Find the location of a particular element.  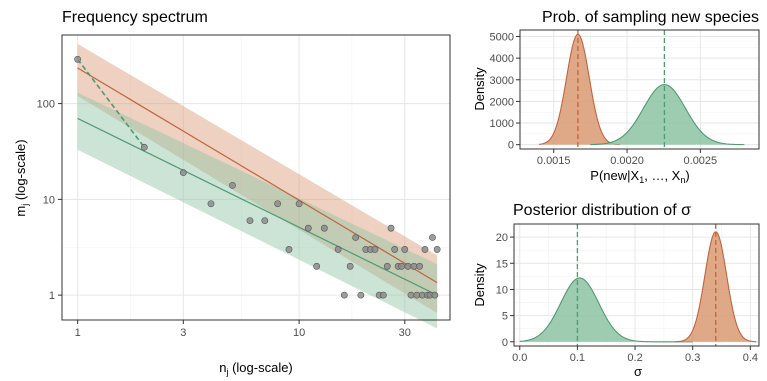

density-x-tick-label: 0.0015 is located at coordinates (554, 161).